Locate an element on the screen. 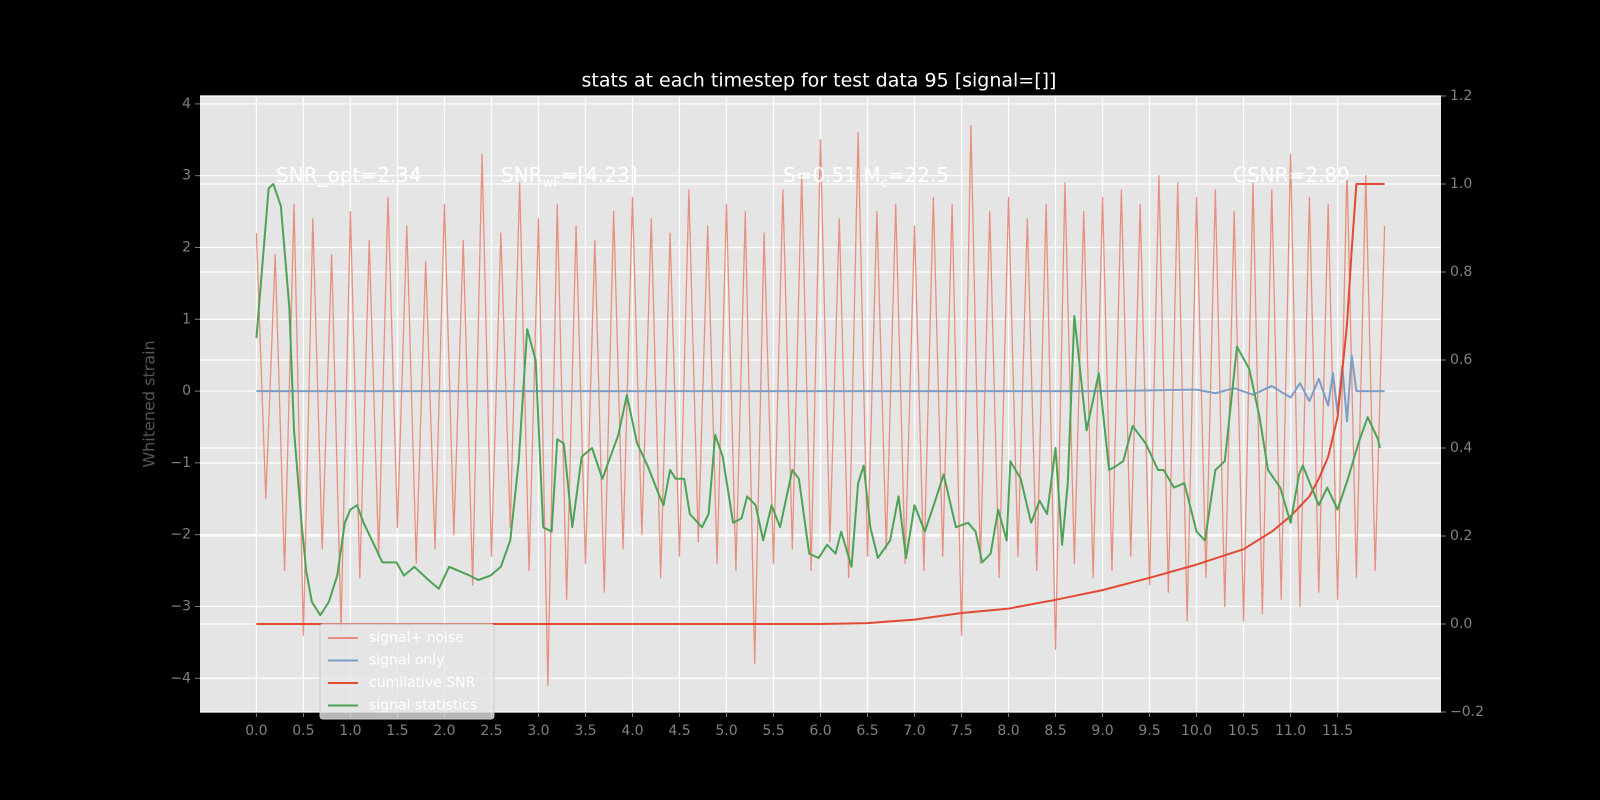 The image size is (1600, 800). annotation: SNR_opt=2.34 is located at coordinates (349, 175).